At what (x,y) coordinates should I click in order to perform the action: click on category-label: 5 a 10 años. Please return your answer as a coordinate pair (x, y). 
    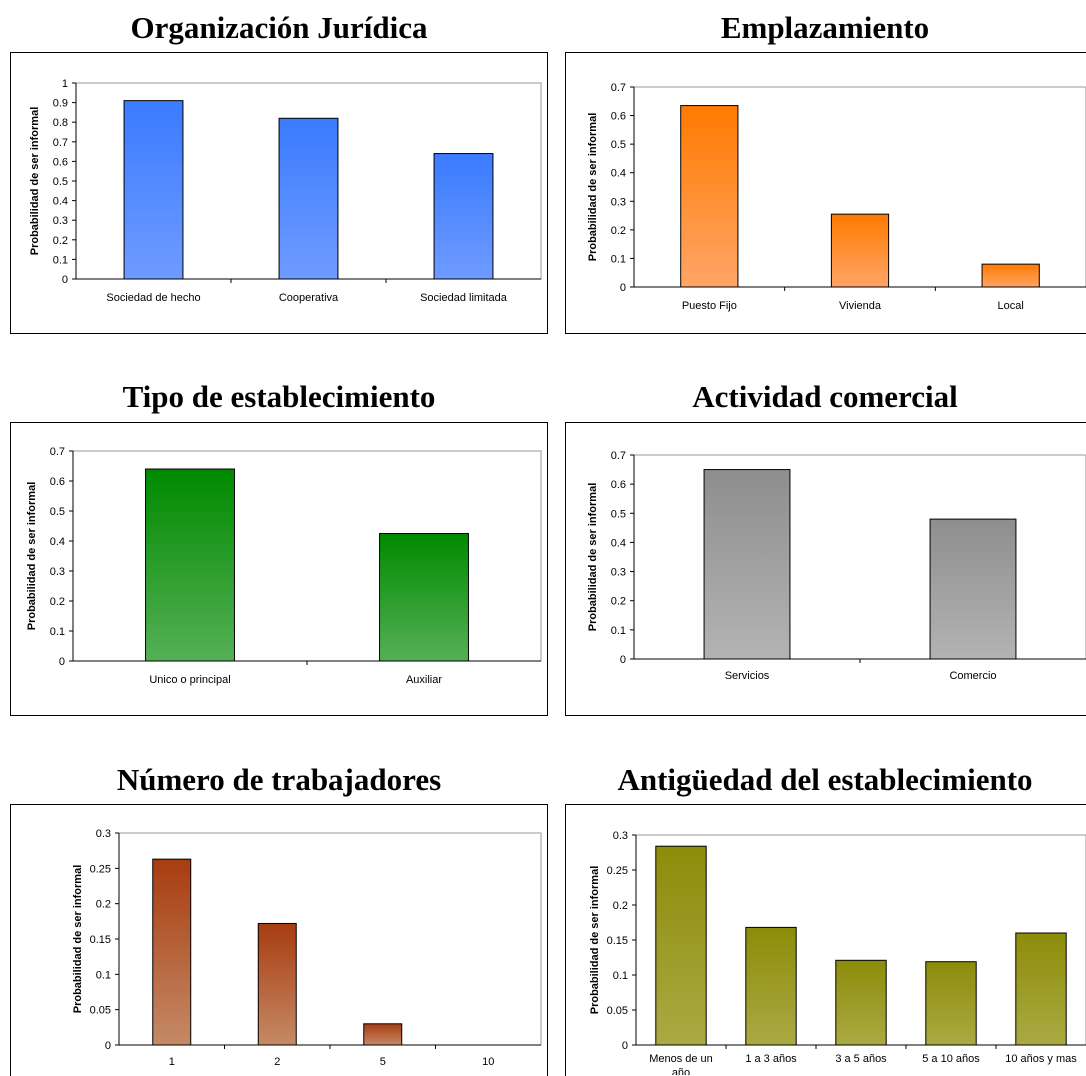
    Looking at the image, I should click on (951, 1059).